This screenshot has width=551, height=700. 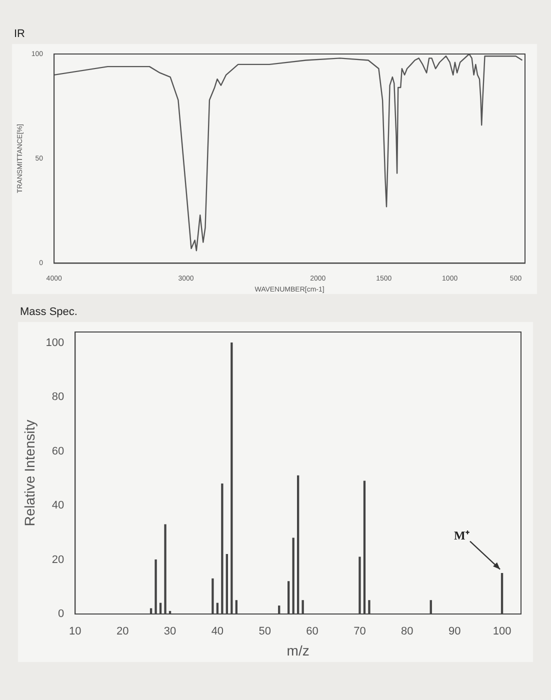 What do you see at coordinates (360, 632) in the screenshot?
I see `x-tick-label: 70` at bounding box center [360, 632].